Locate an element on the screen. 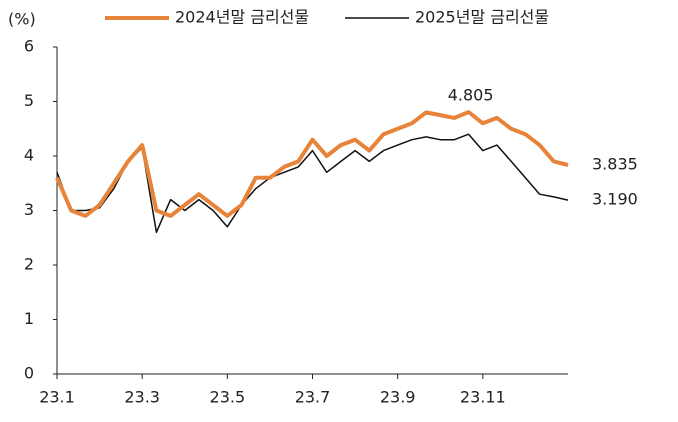 This screenshot has width=678, height=422. x-tick-label: 23.1 is located at coordinates (57, 397).